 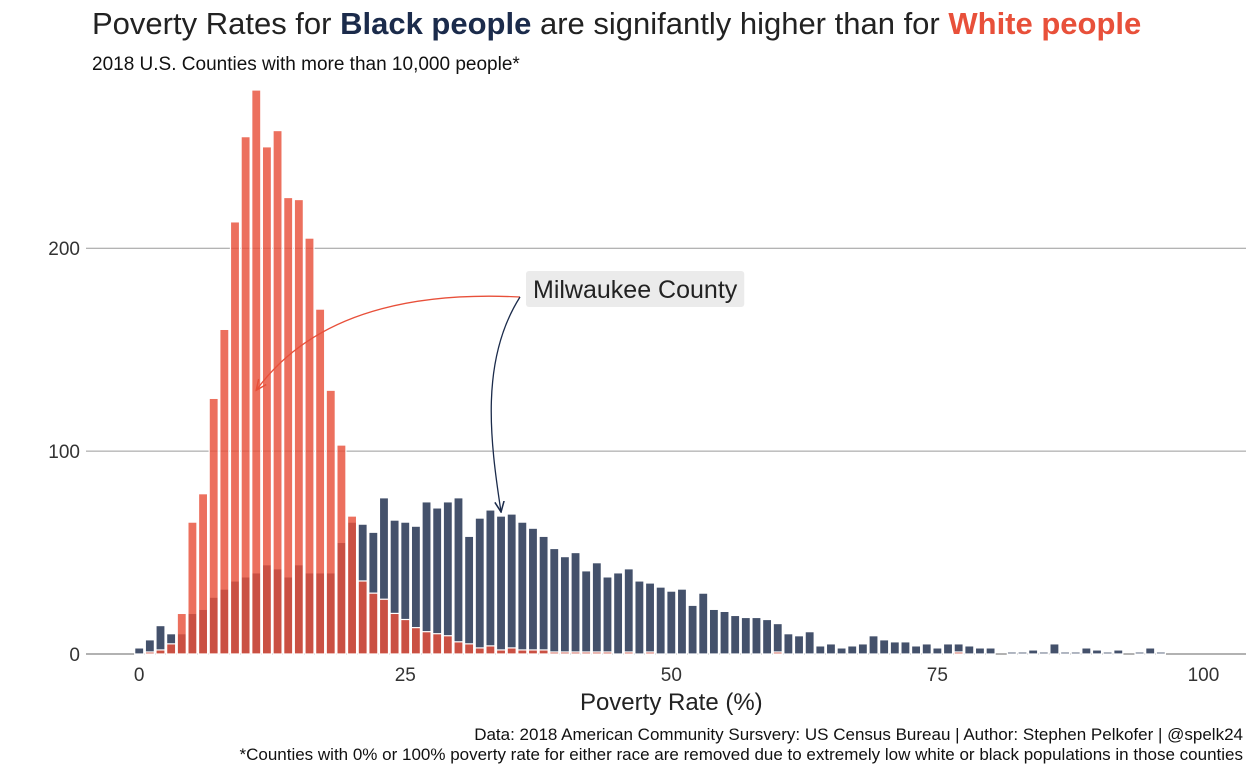 I want to click on y-axis-ticks: 0 100 200, so click(x=64, y=452).